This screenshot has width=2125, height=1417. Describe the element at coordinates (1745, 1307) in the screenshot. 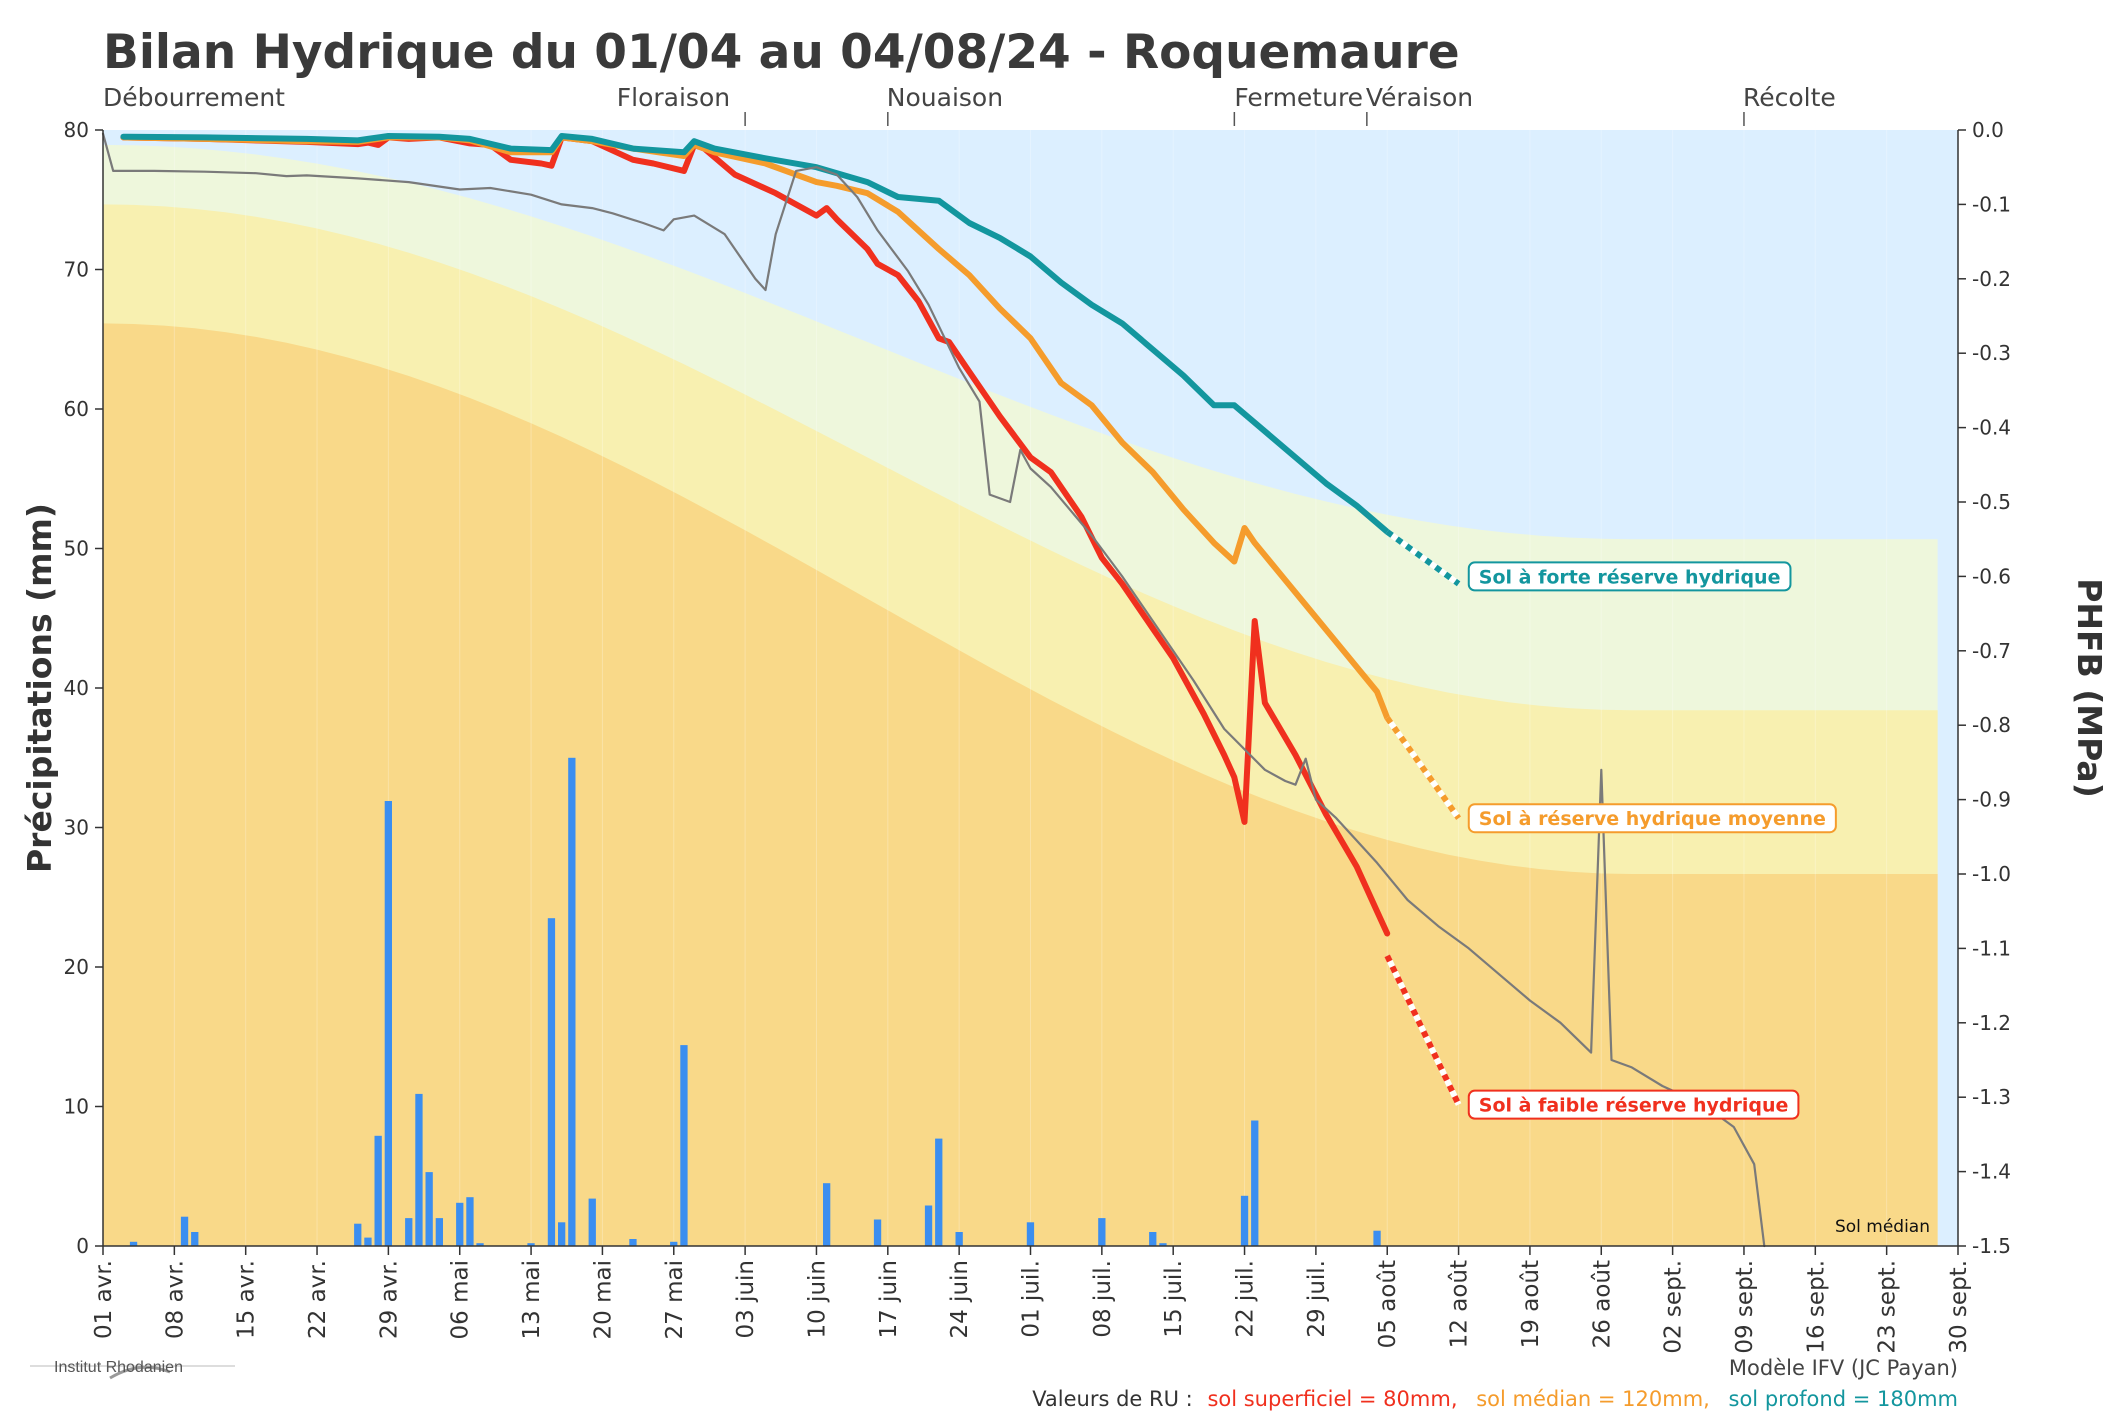

I see `x-tick-label: 09 sept.` at that location.